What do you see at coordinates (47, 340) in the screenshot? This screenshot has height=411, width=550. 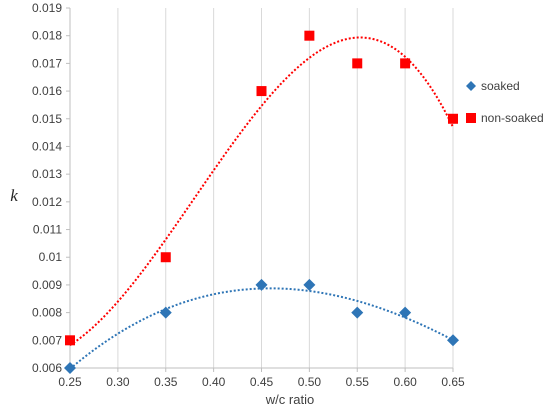 I see `y-tick-label: 0.007` at bounding box center [47, 340].